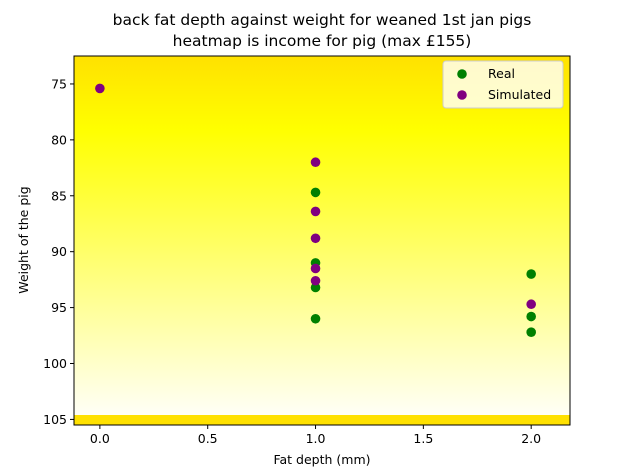  Describe the element at coordinates (59, 139) in the screenshot. I see `y-tick-label: 80` at that location.